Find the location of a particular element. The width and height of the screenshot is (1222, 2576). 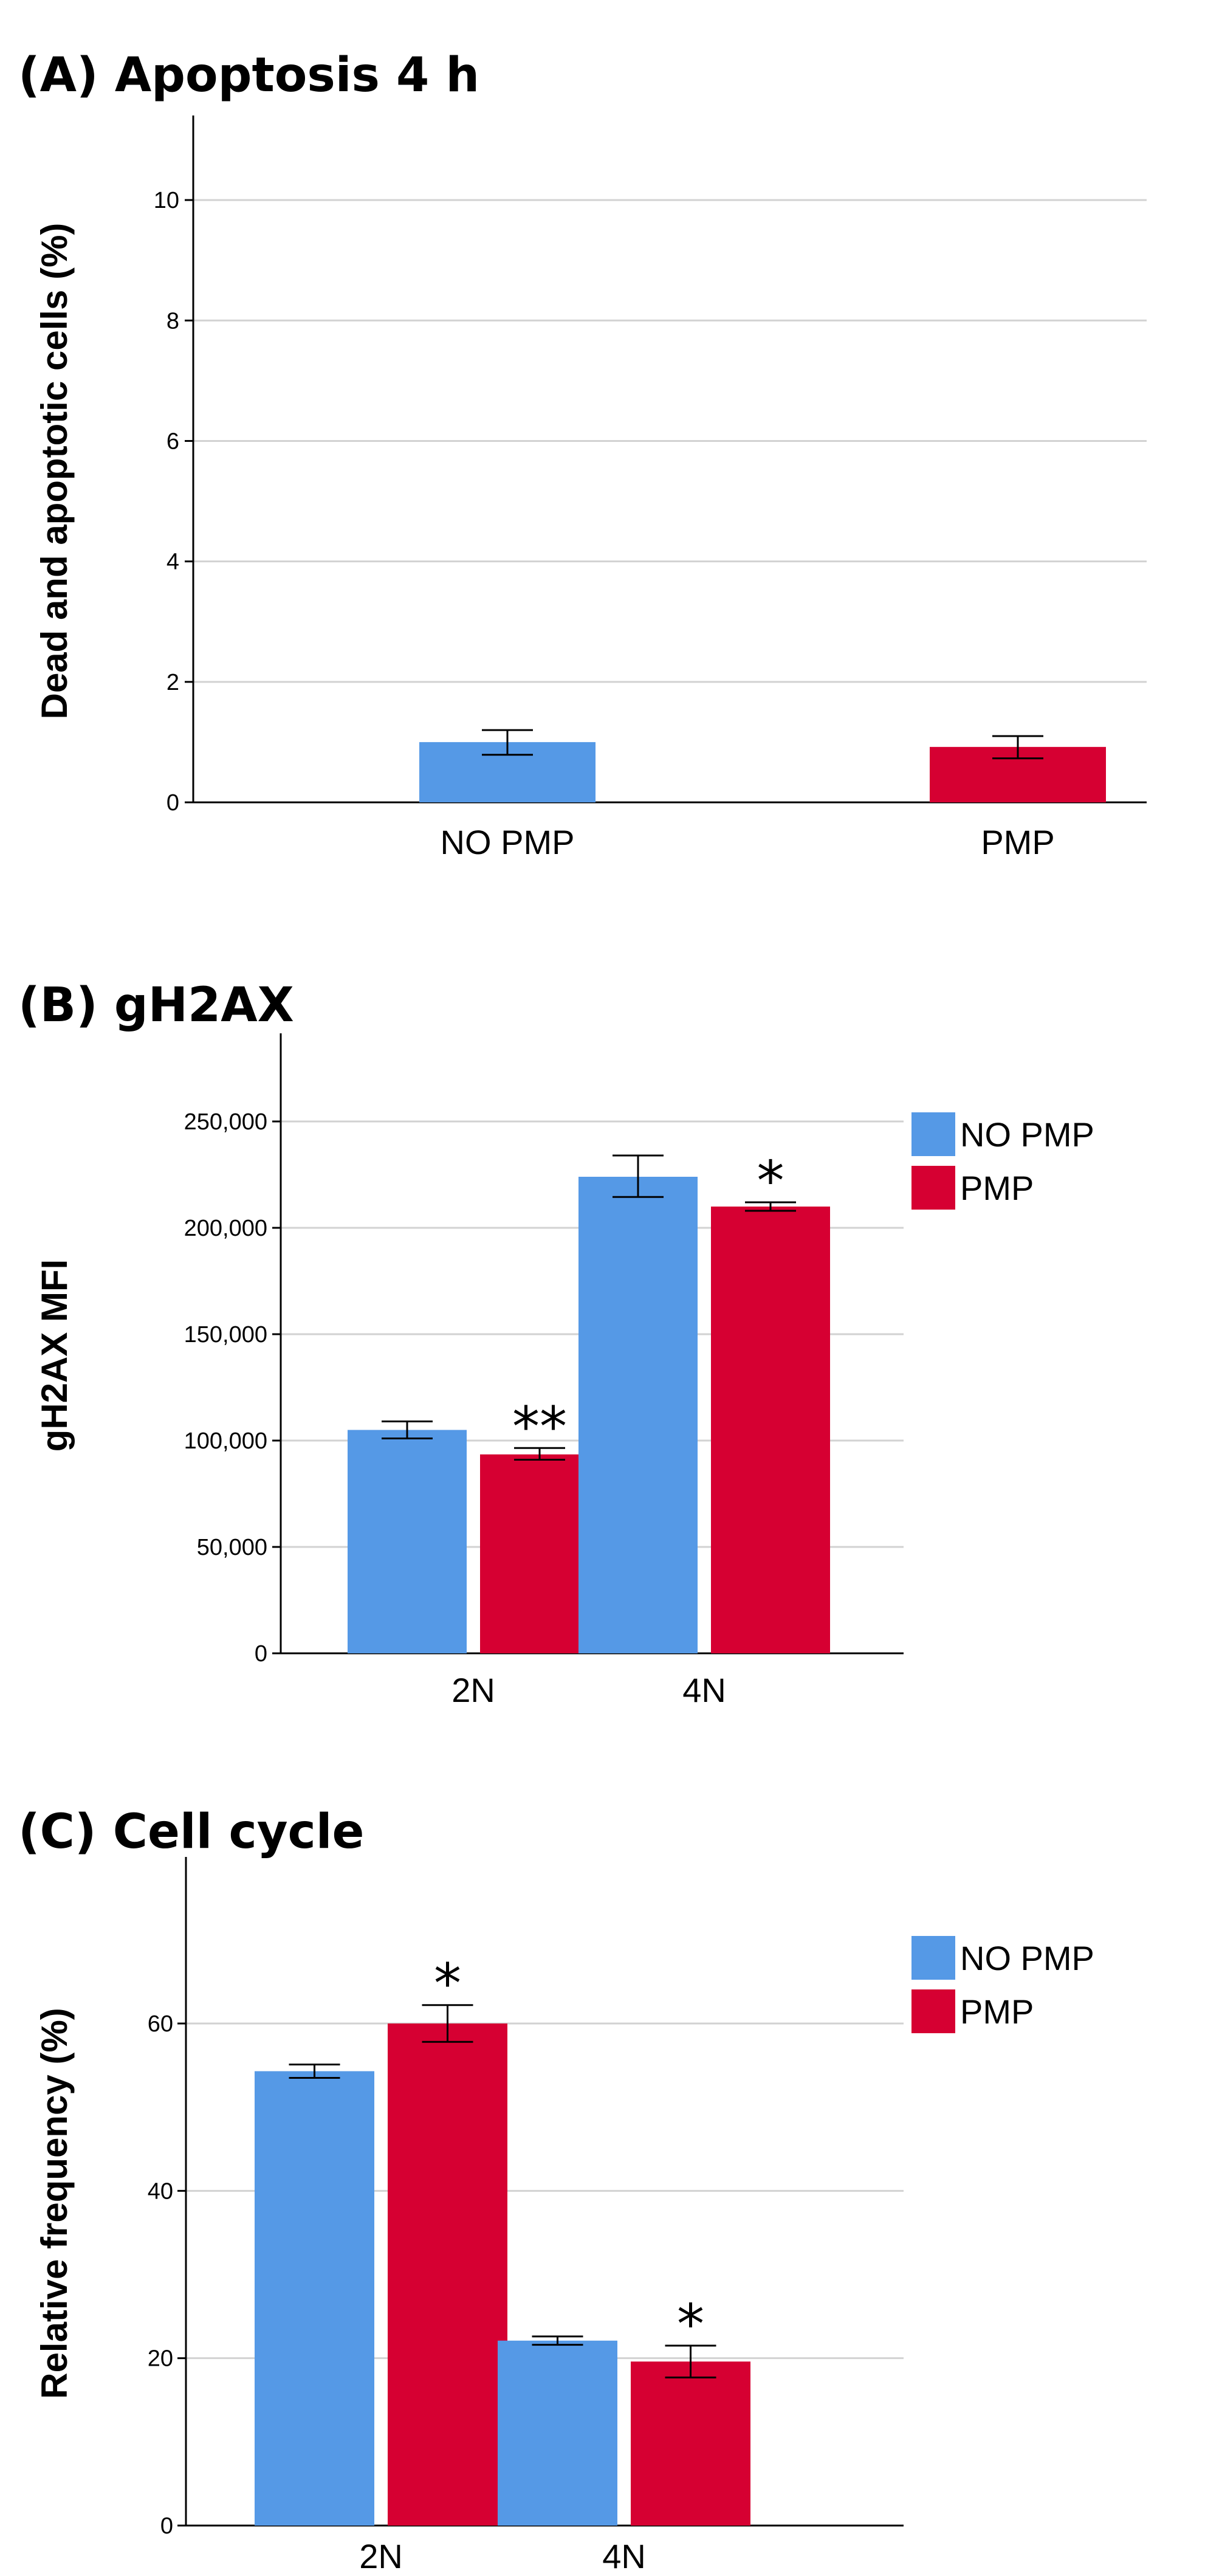

y-tick-label: 2 is located at coordinates (172, 683).